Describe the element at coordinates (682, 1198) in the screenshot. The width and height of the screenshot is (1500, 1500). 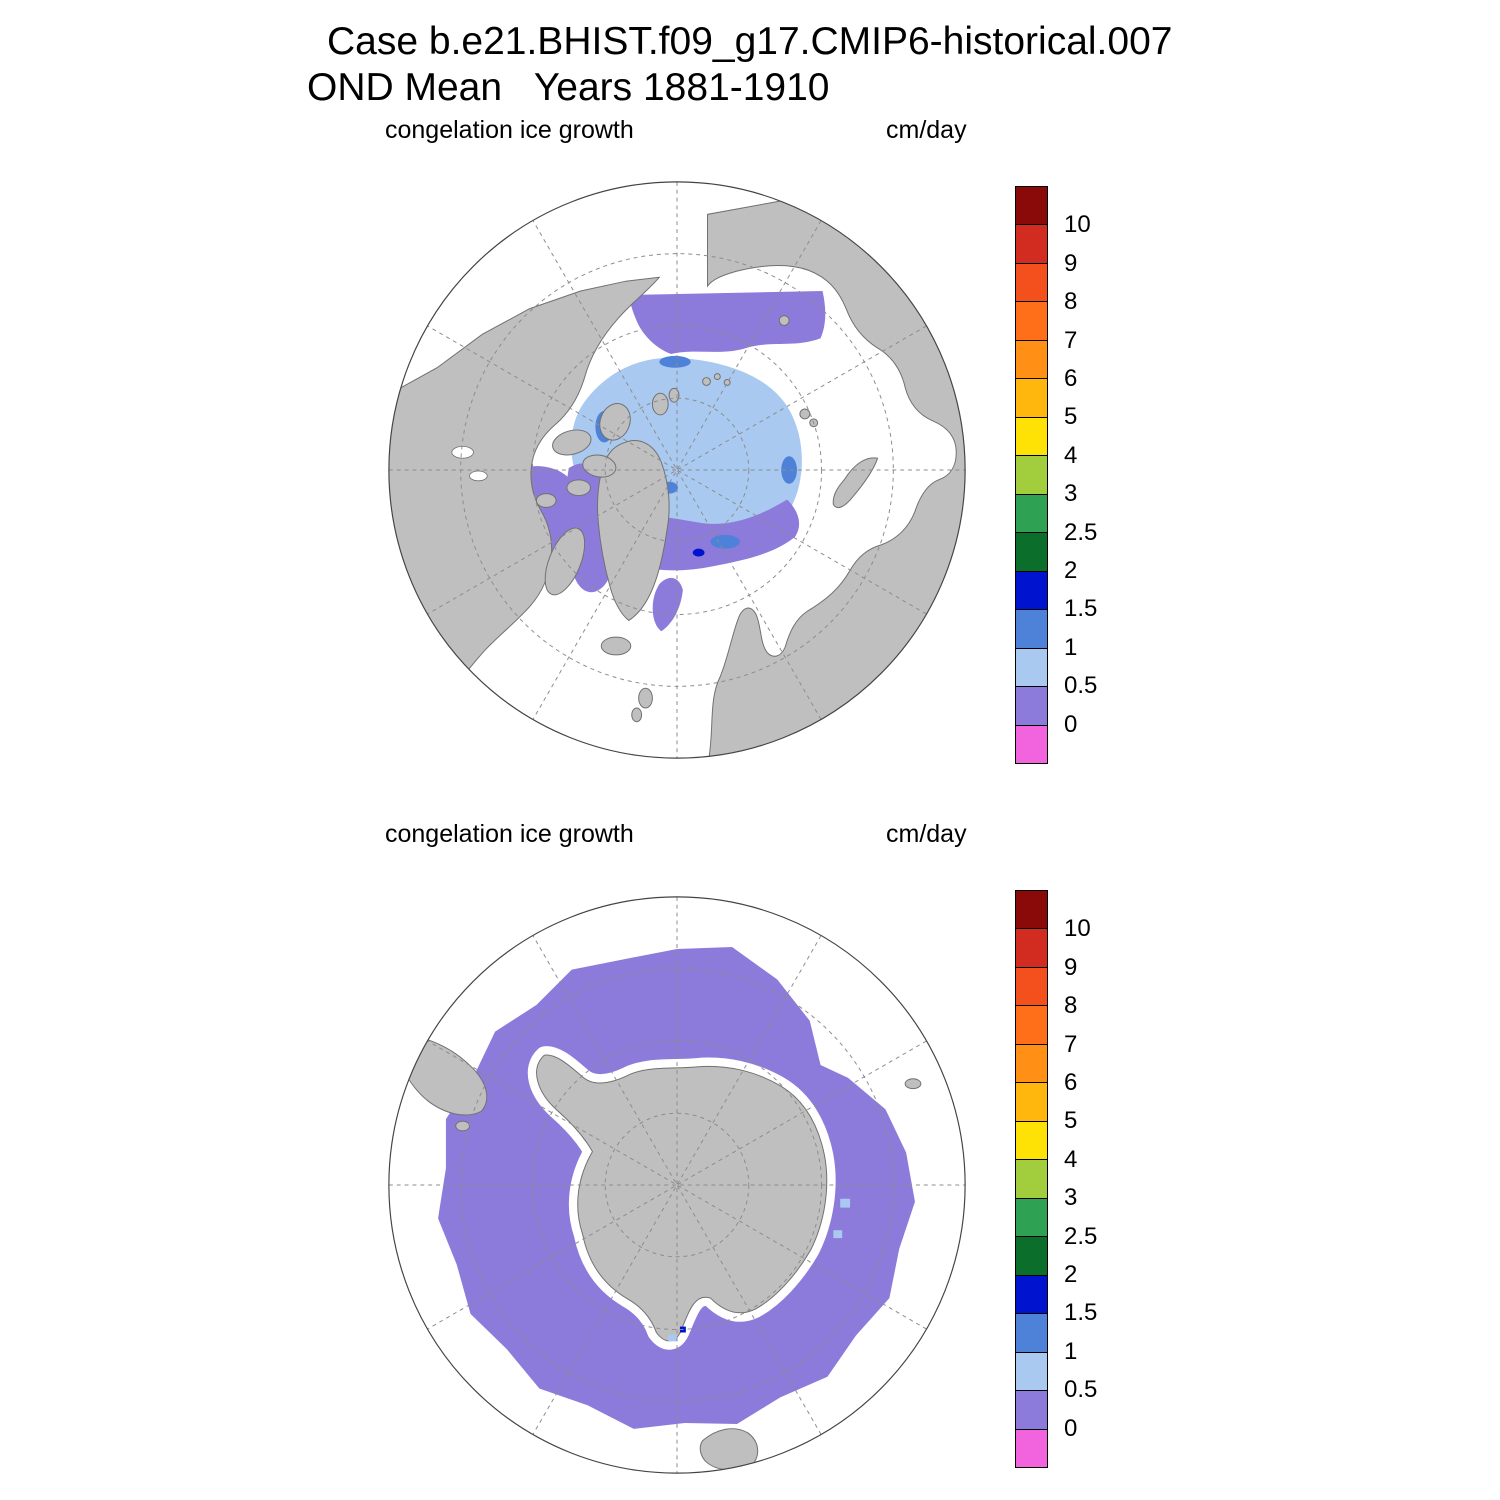
I see `antarctica-land` at that location.